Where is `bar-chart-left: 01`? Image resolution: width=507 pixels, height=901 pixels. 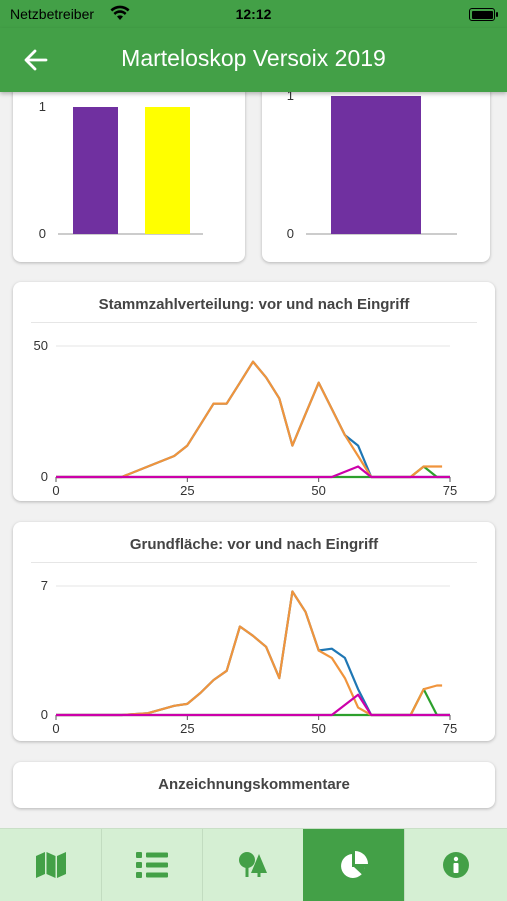 bar-chart-left: 01 is located at coordinates (121, 170).